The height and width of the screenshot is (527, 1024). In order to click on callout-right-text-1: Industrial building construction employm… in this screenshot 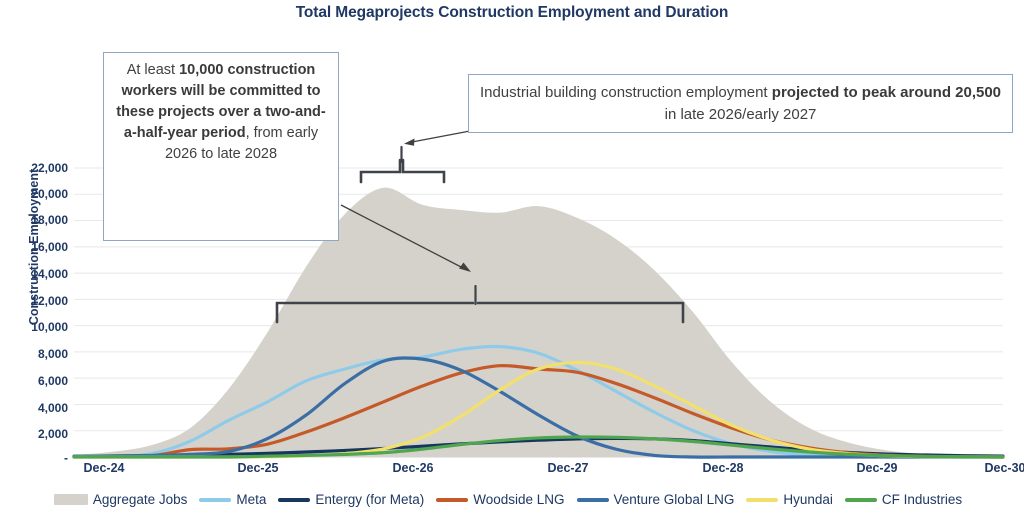, I will do `click(625, 92)`.